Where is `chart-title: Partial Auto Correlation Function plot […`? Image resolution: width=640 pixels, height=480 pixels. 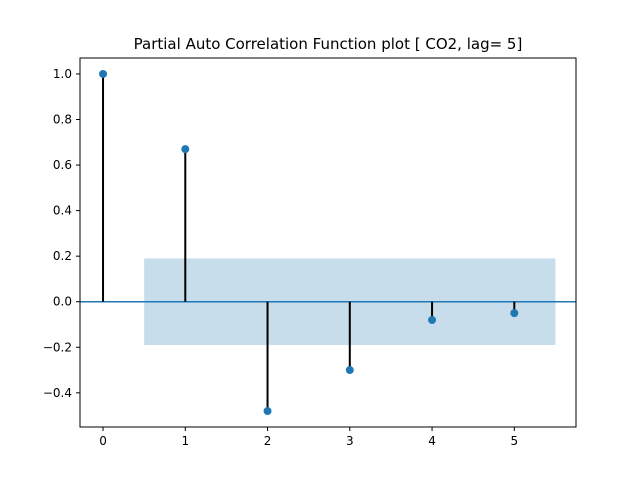 chart-title: Partial Auto Correlation Function plot [… is located at coordinates (328, 44).